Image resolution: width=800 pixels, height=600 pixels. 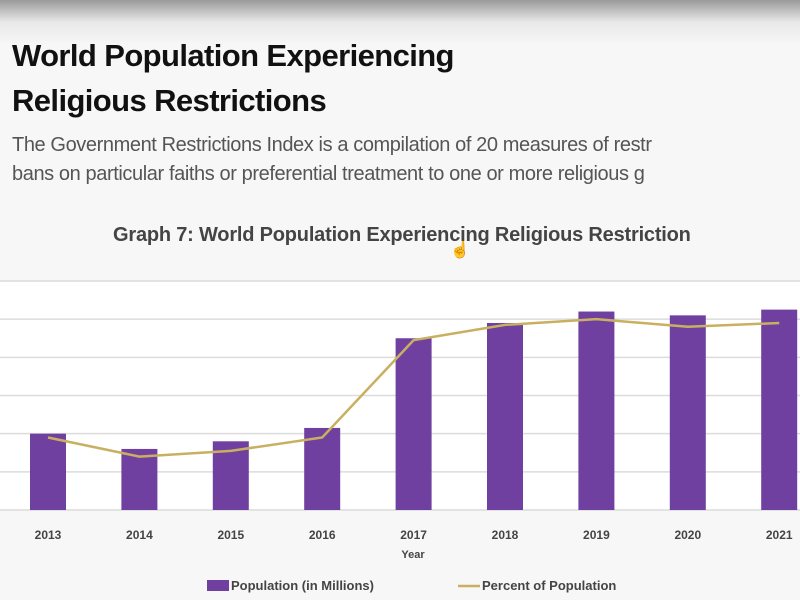 I want to click on bar-2013, so click(x=48, y=471).